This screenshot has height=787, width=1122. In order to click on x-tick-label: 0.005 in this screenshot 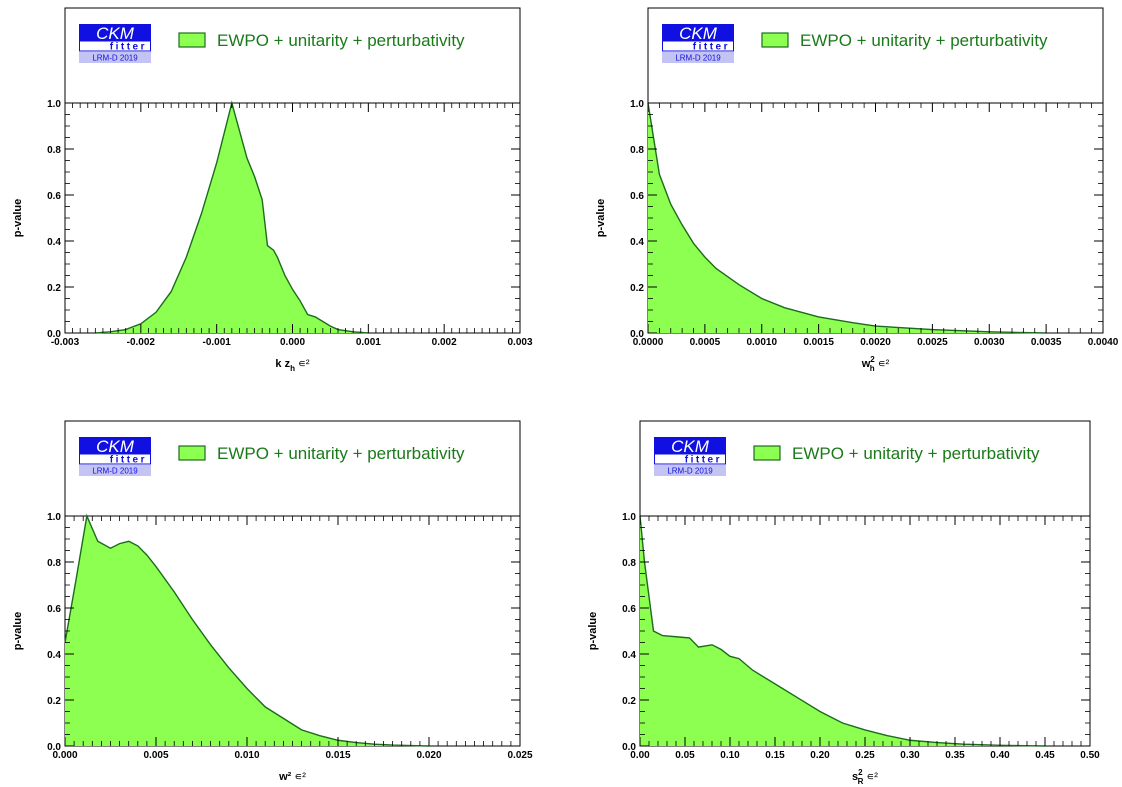, I will do `click(155, 755)`.